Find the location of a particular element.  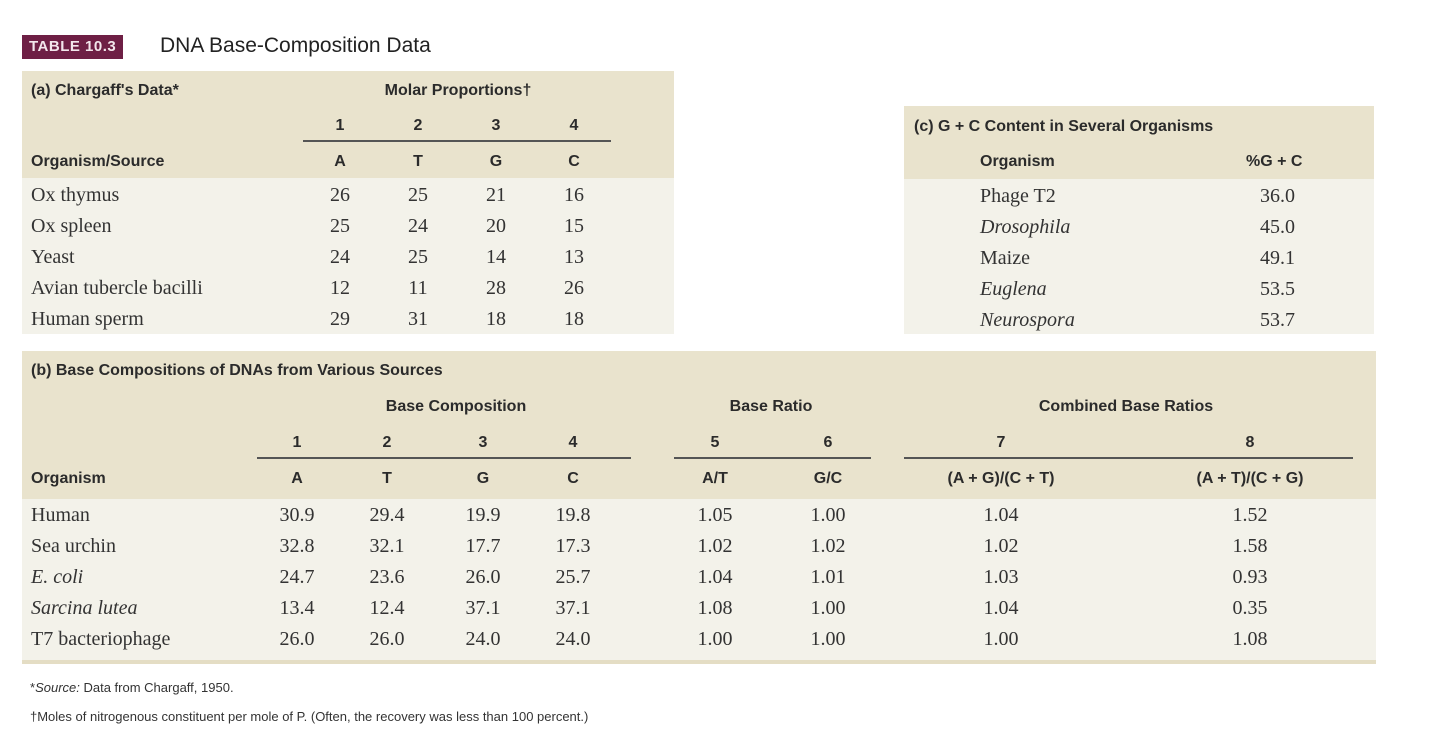

value-t: 31 is located at coordinates (418, 319).